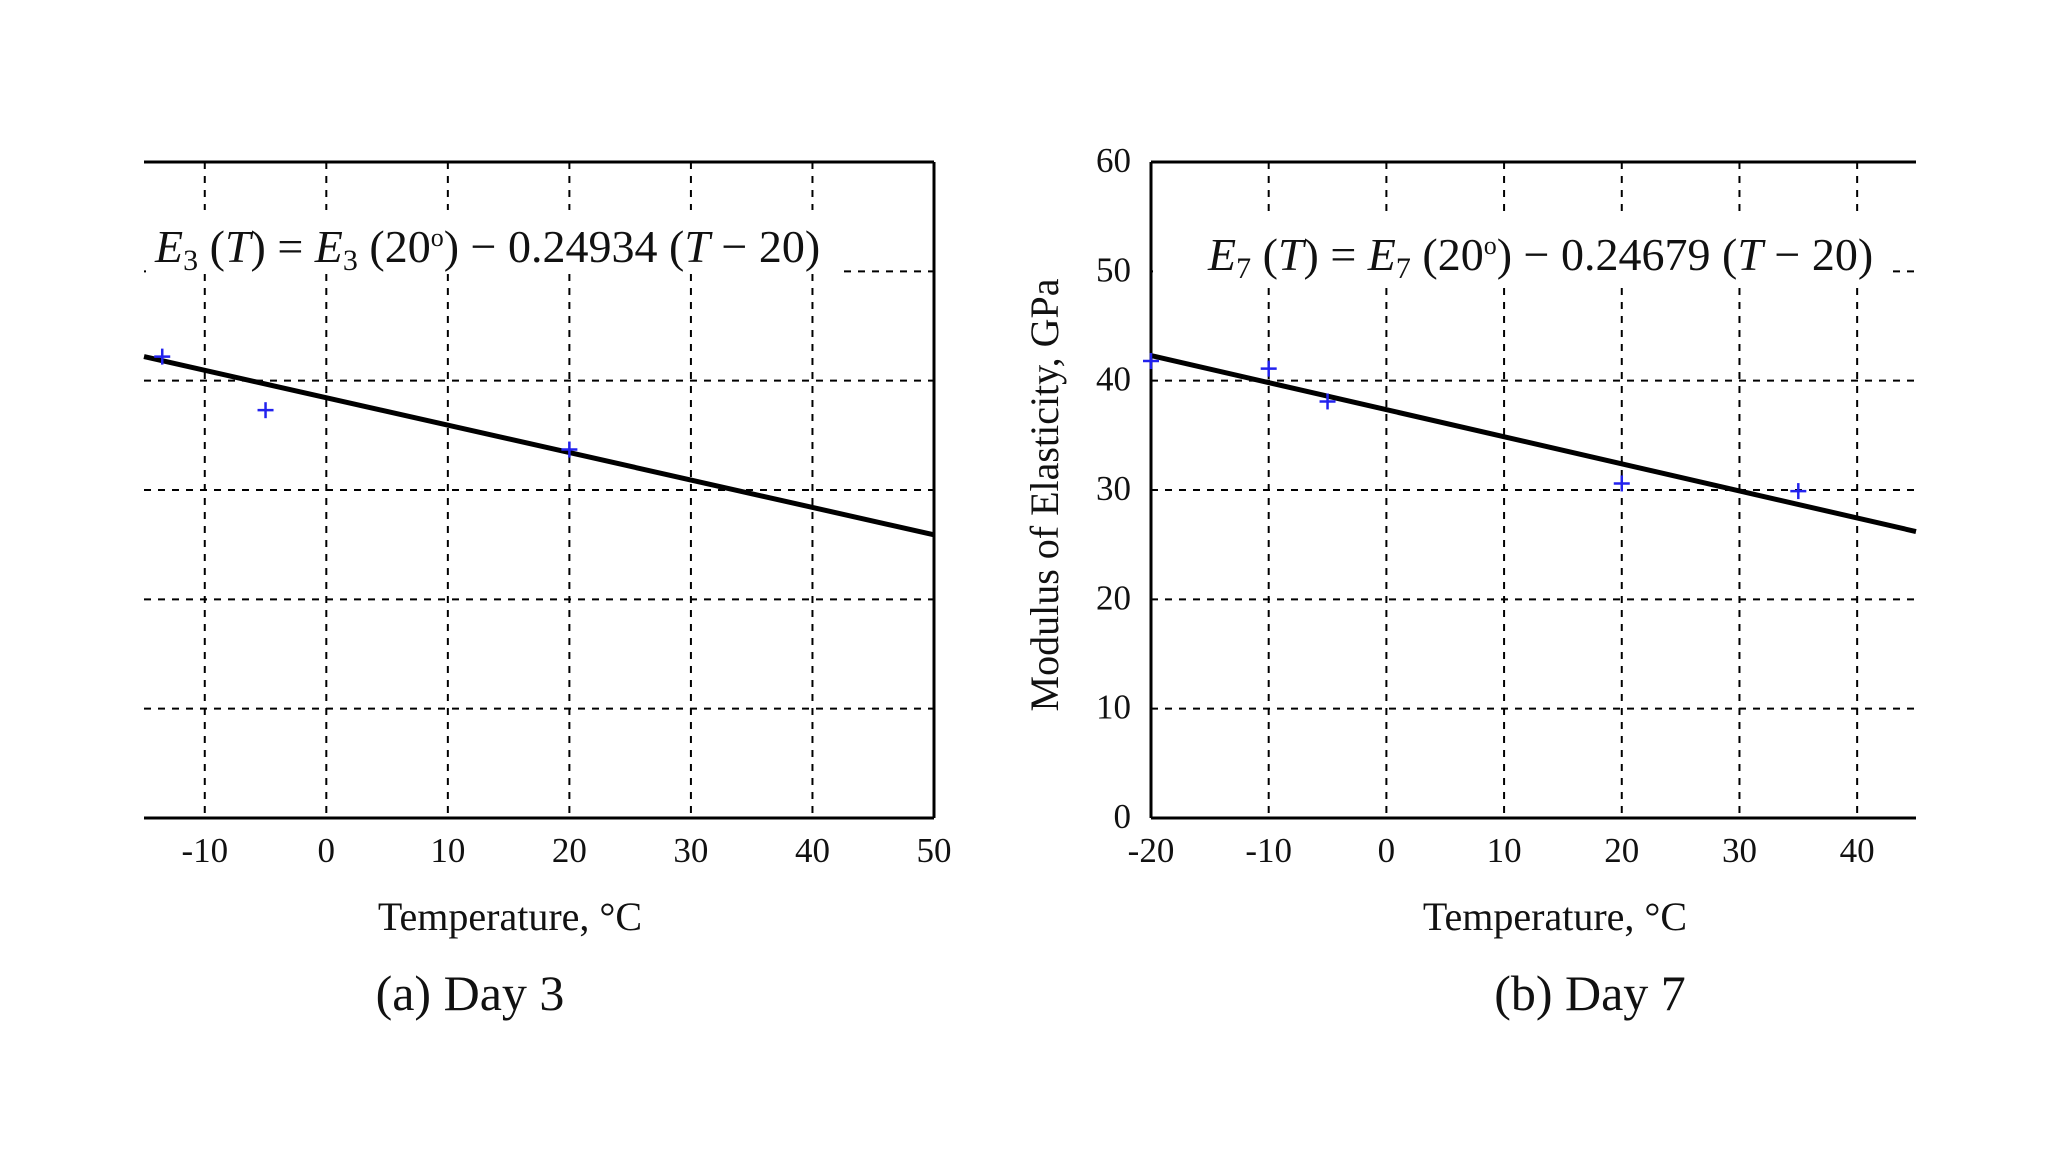  Describe the element at coordinates (1123, 816) in the screenshot. I see `y-tick-label: 0` at that location.